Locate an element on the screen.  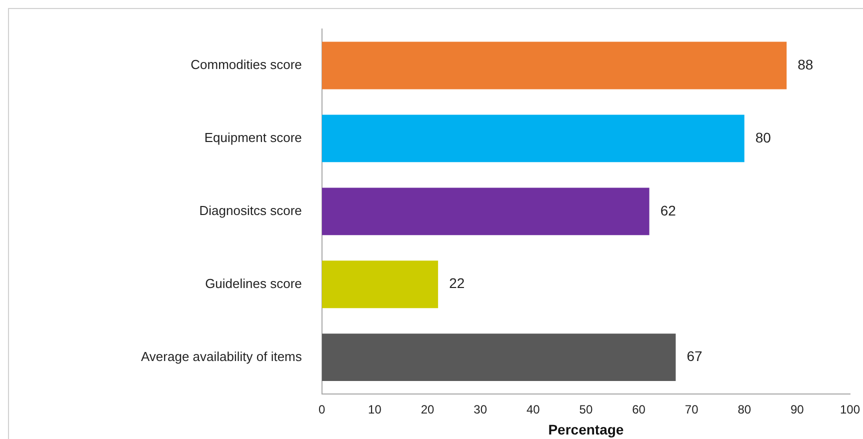
x-tick-label: 30 is located at coordinates (481, 409).